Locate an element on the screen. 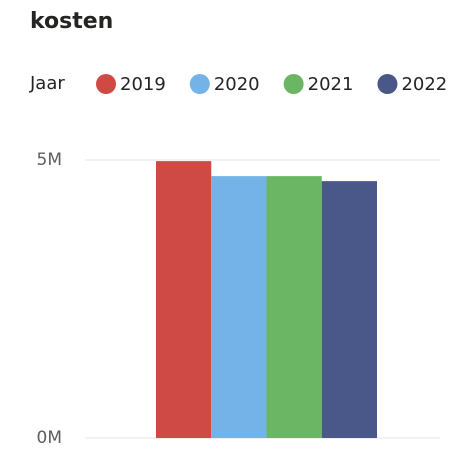  chart-title: kosten is located at coordinates (71, 21).